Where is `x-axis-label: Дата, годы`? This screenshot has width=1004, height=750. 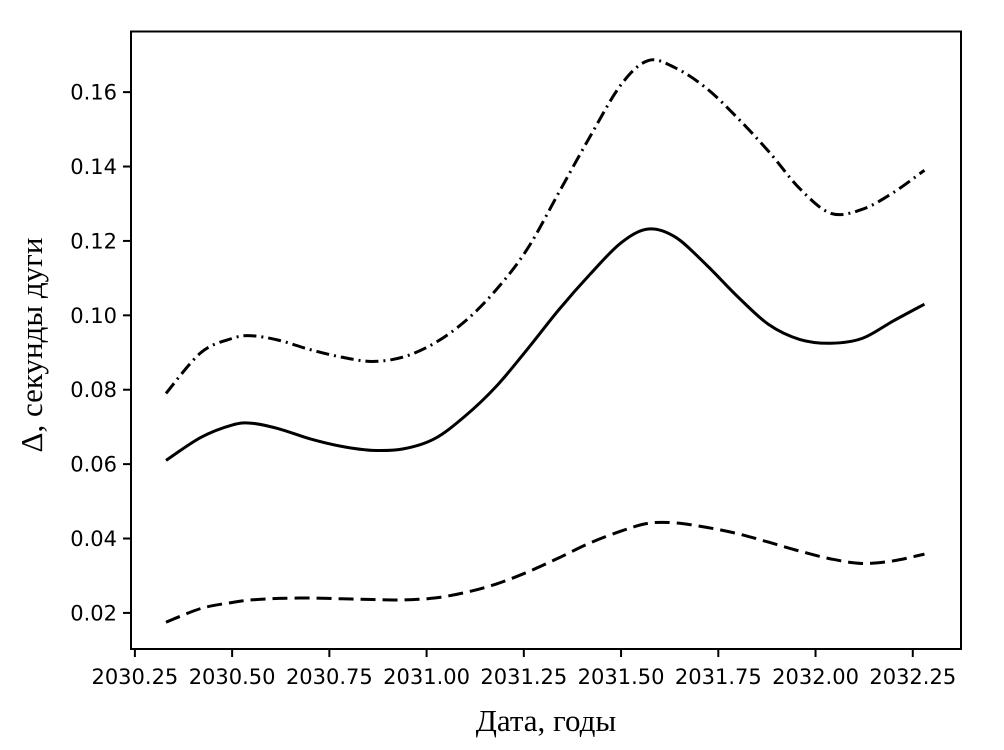
x-axis-label: Дата, годы is located at coordinates (546, 720).